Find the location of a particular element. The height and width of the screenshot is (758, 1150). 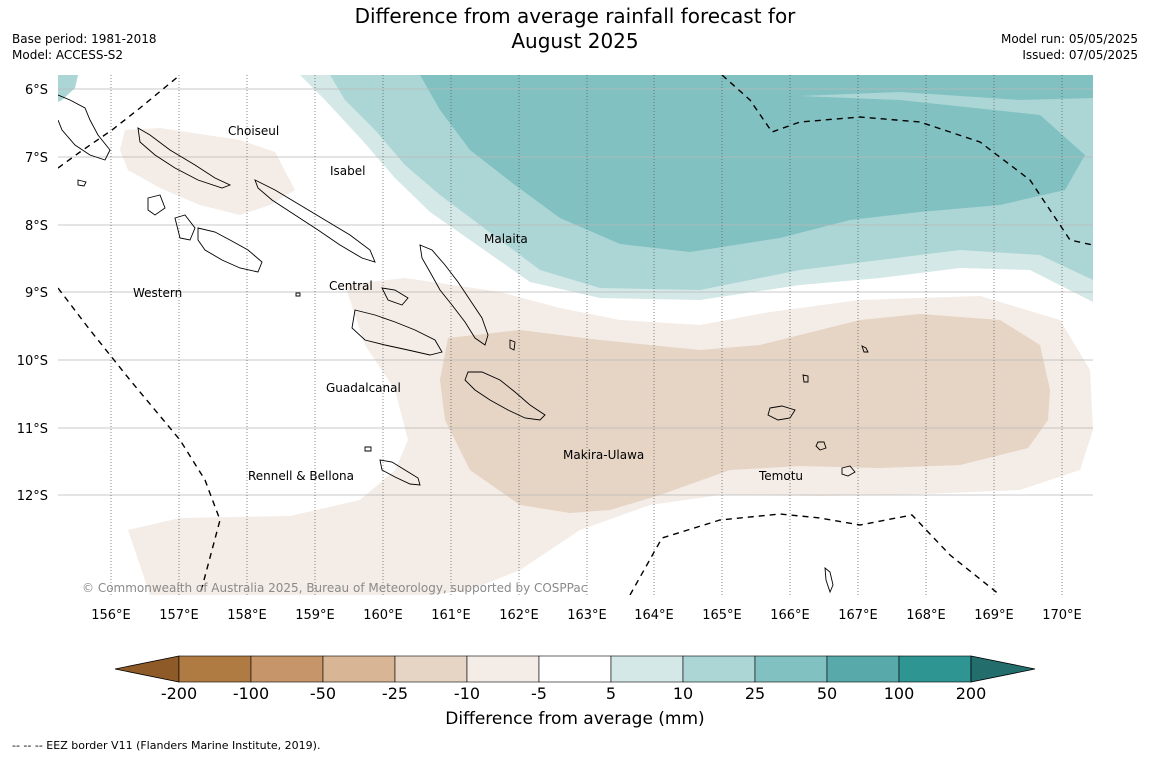

colorbar-tick-label: 50 is located at coordinates (827, 693).